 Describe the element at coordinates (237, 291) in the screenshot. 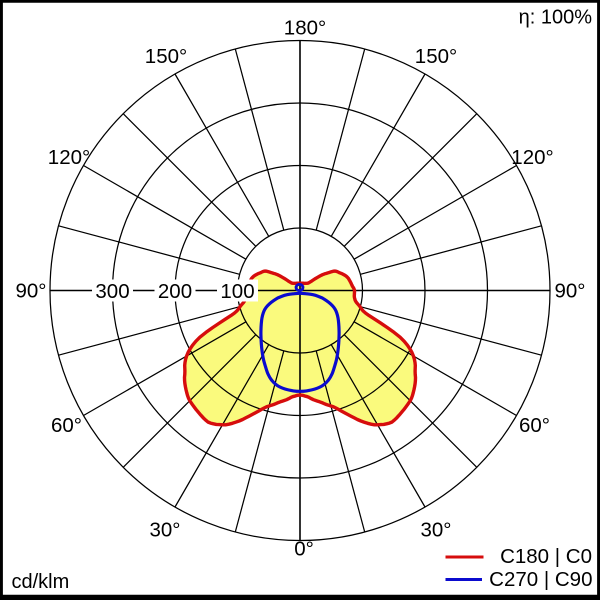

I see `svg-text: 100` at that location.